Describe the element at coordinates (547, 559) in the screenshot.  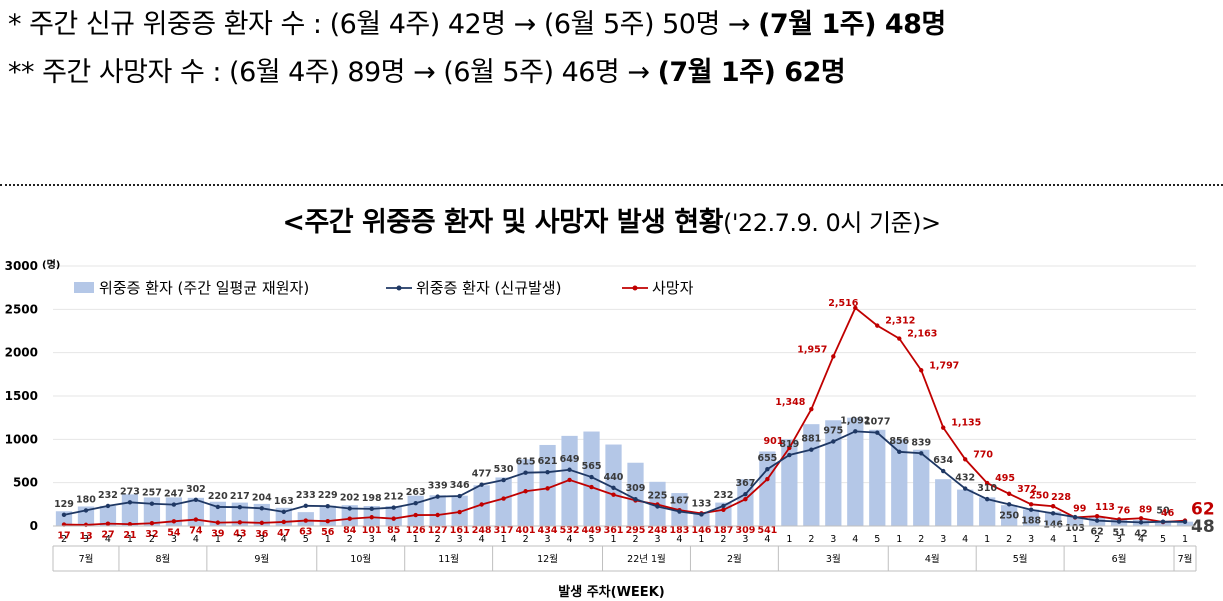
I see `x-month-label: 12월` at that location.